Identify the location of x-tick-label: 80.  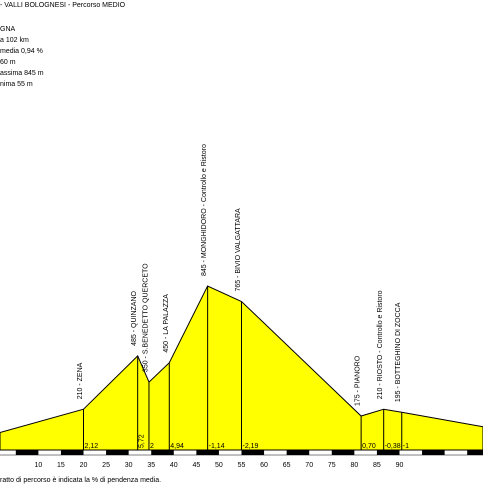
(354, 465).